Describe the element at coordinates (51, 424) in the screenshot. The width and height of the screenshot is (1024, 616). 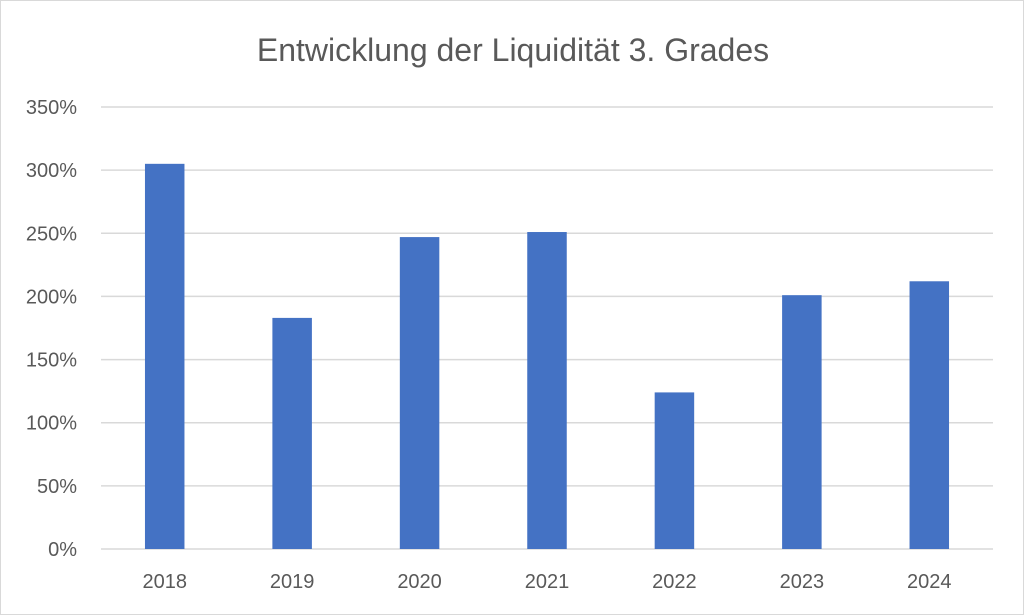
I see `y-tick-label: 100%` at that location.